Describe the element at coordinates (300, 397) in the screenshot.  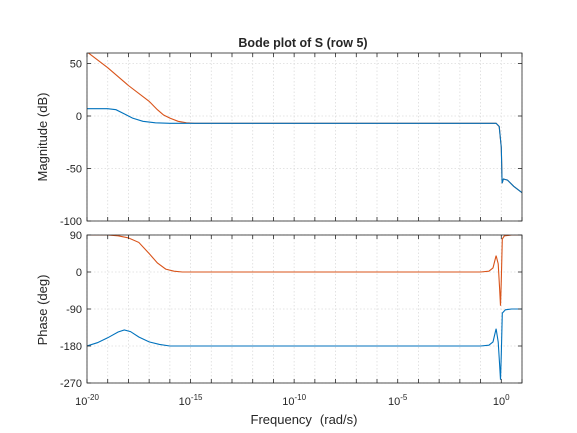
I see `x-tick-exponent: -10` at that location.